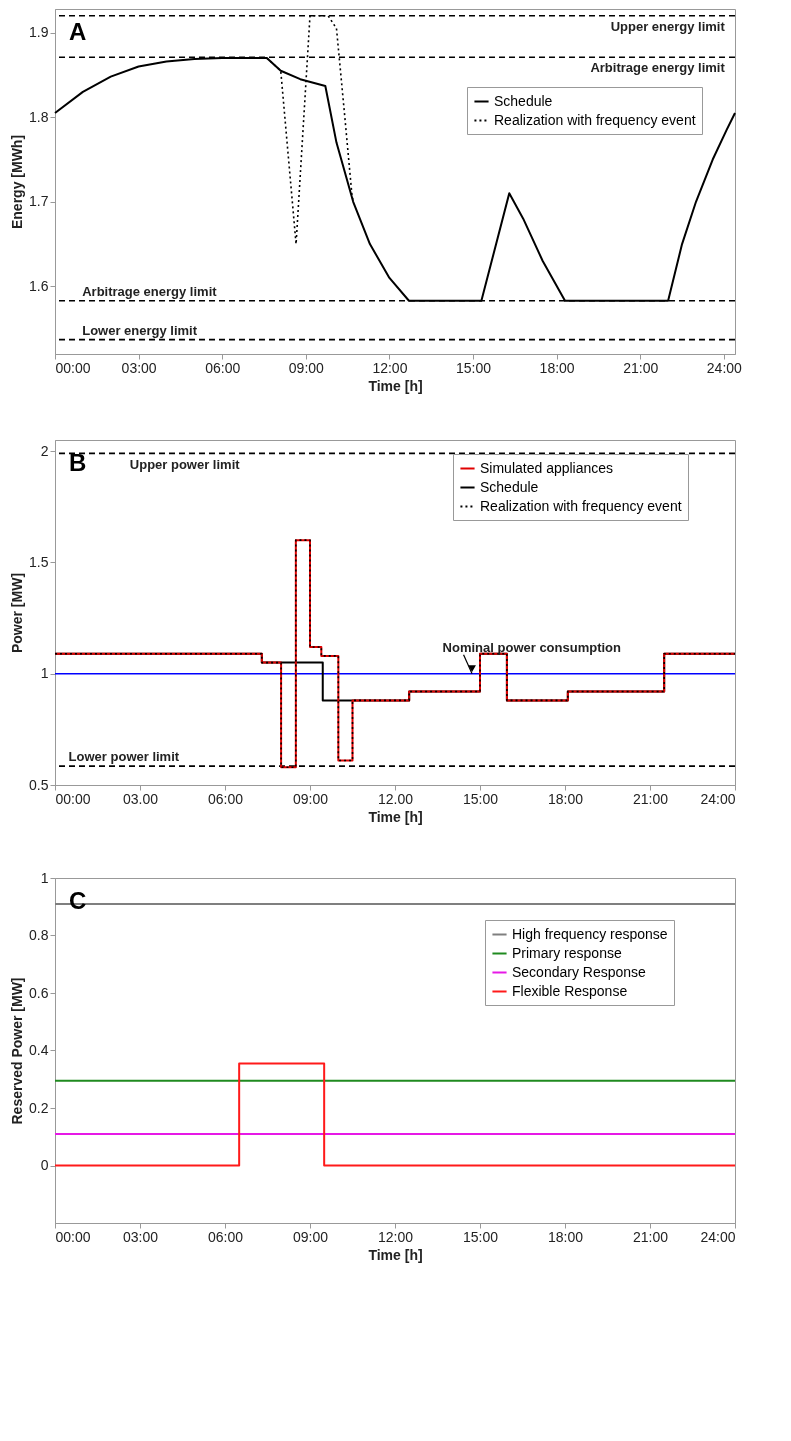  Describe the element at coordinates (185, 465) in the screenshot. I see `ref-line-label: Upper power limit` at that location.